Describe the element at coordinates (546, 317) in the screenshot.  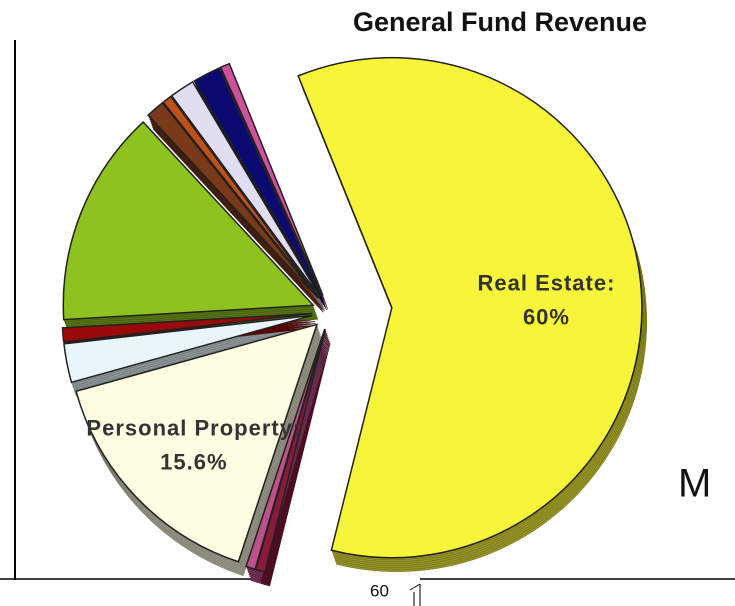
I see `value-label: 60%` at that location.